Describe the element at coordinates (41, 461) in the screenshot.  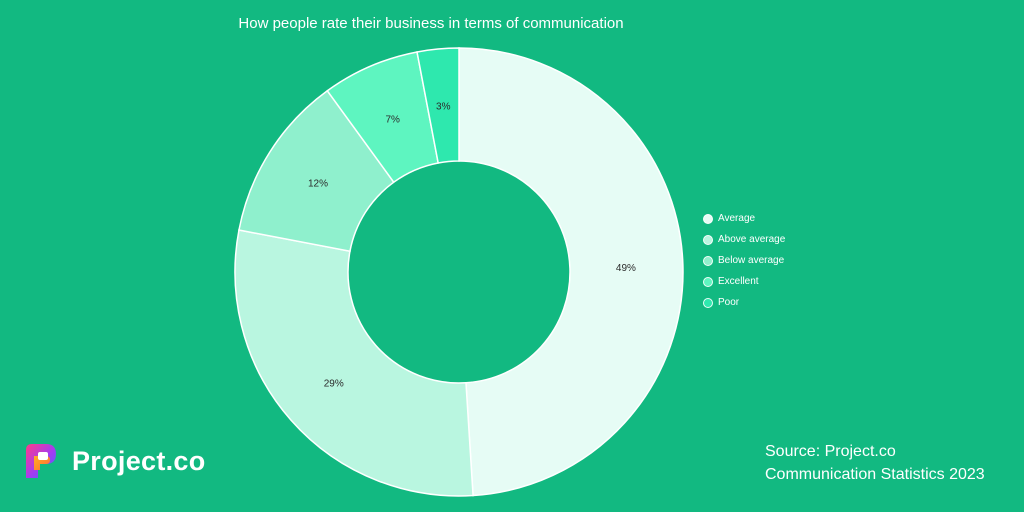
I see `project-co-logo-icon` at that location.